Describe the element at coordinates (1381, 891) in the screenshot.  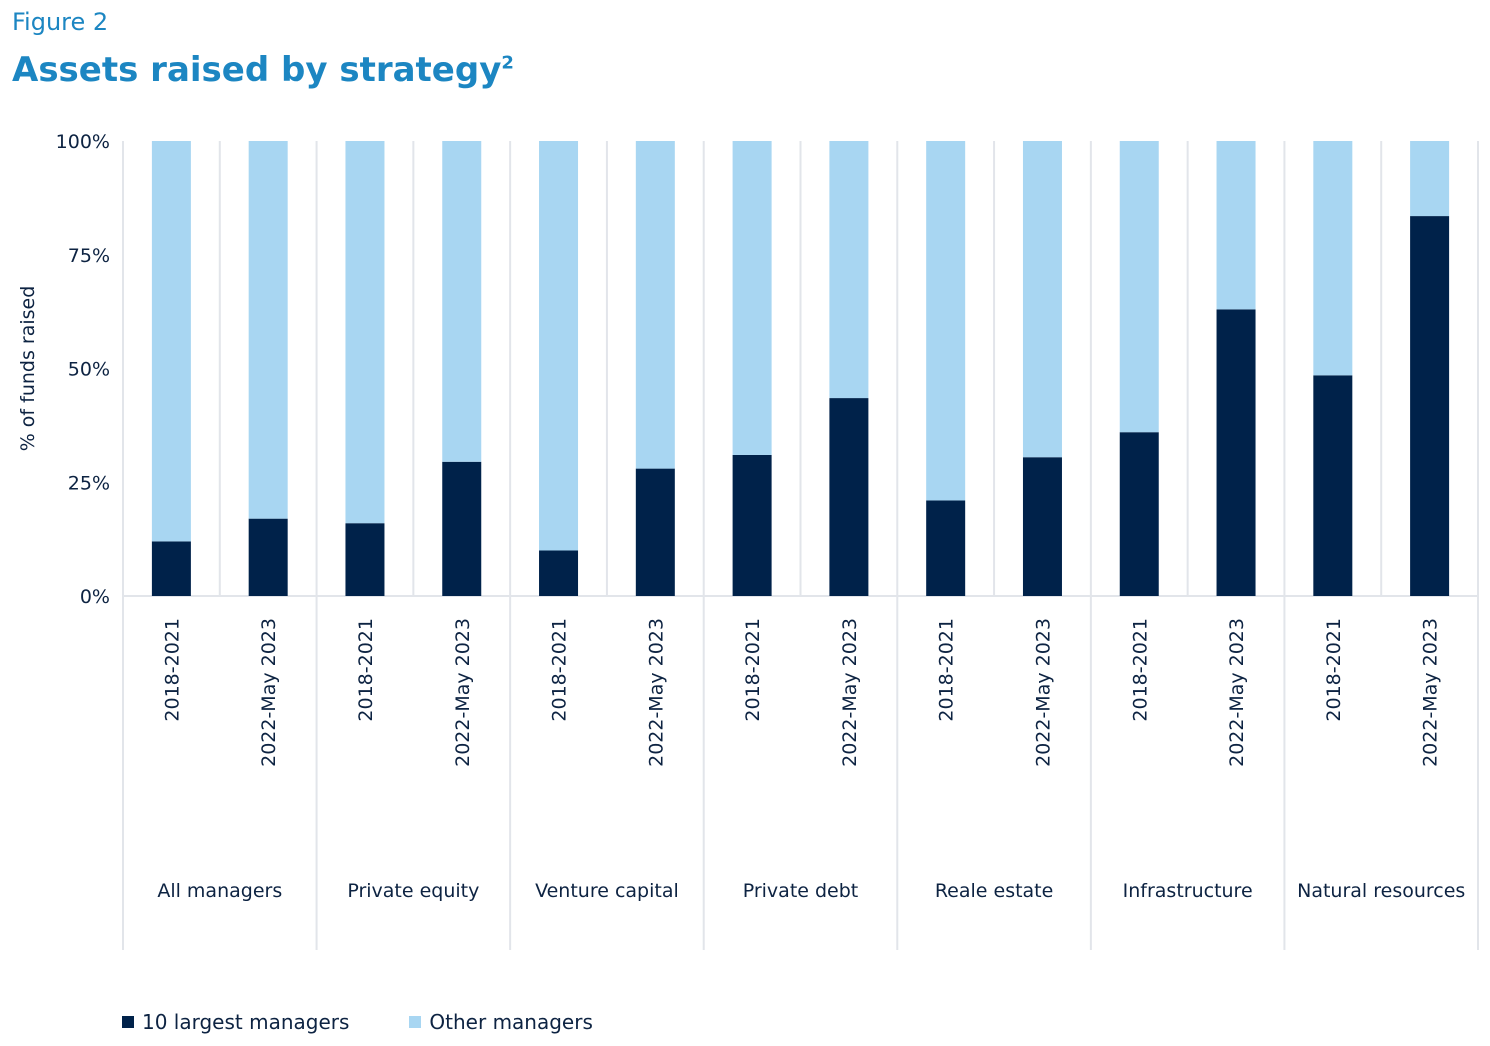
I see `x-group-label: Natural resources` at that location.